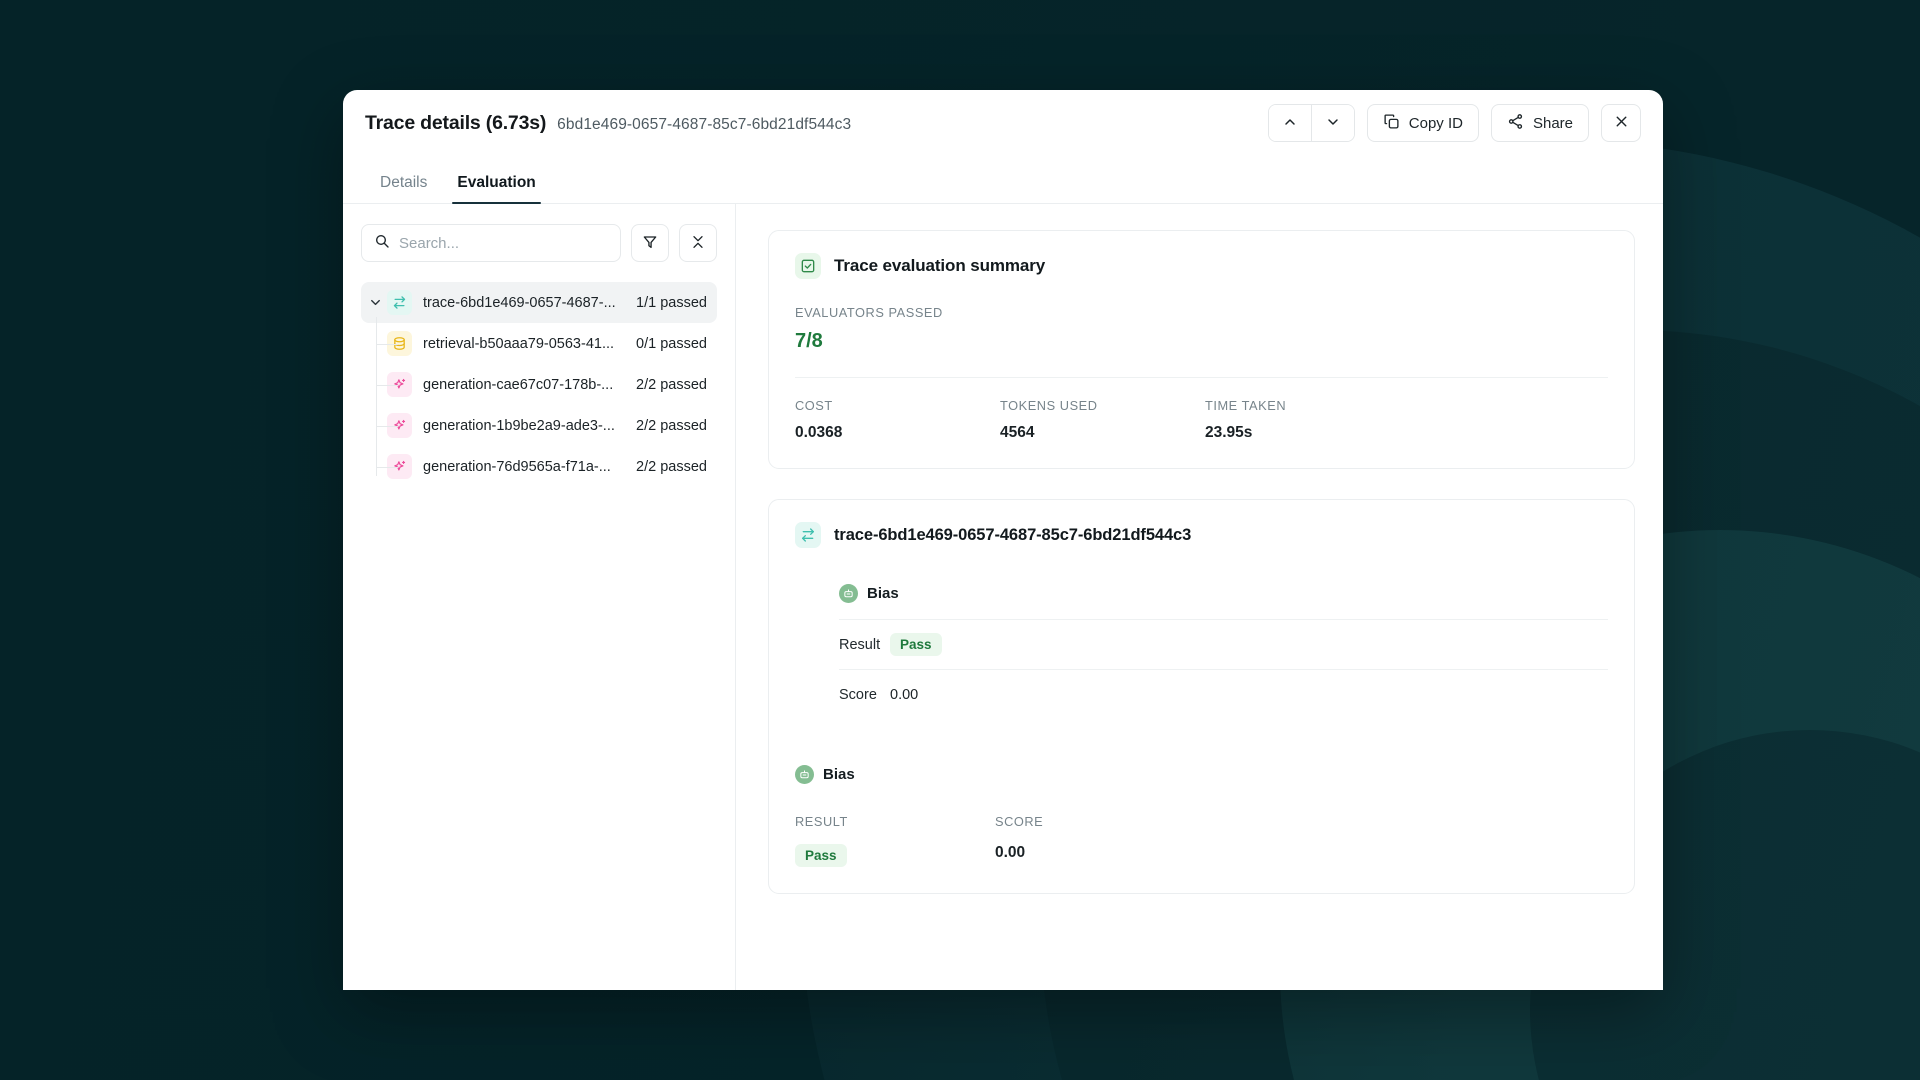  What do you see at coordinates (808, 266) in the screenshot?
I see `checkbox-checked-icon` at bounding box center [808, 266].